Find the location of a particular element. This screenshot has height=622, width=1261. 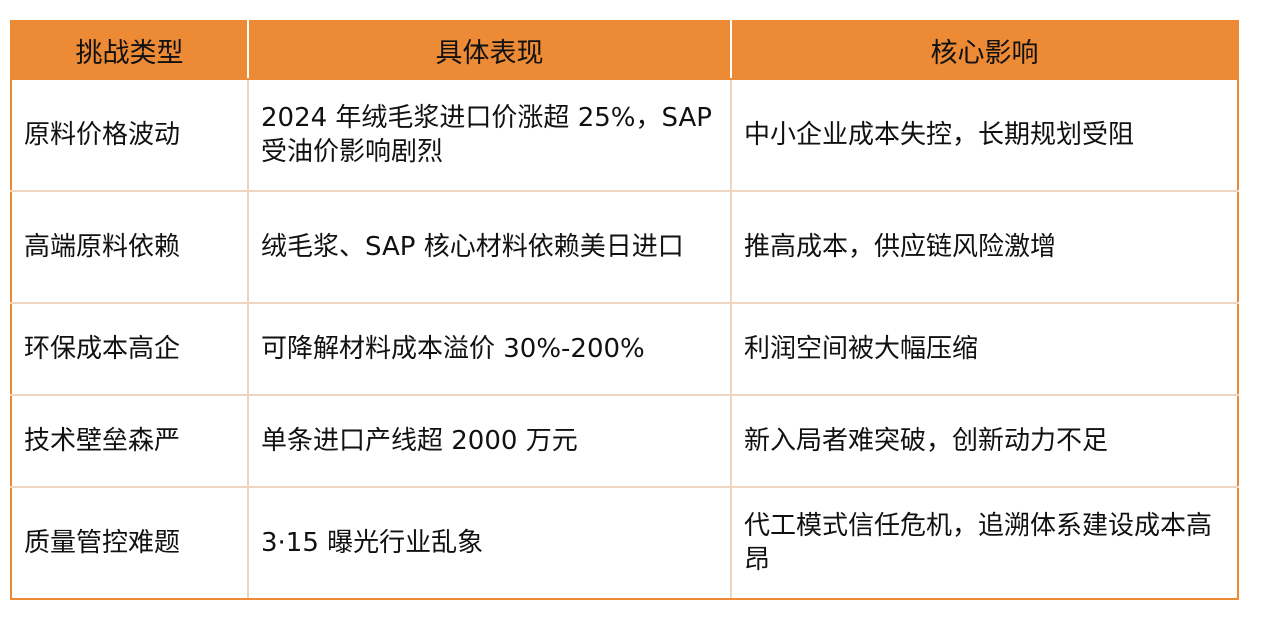

cell-core-impact: 利润空间被大幅压缩 is located at coordinates (984, 349).